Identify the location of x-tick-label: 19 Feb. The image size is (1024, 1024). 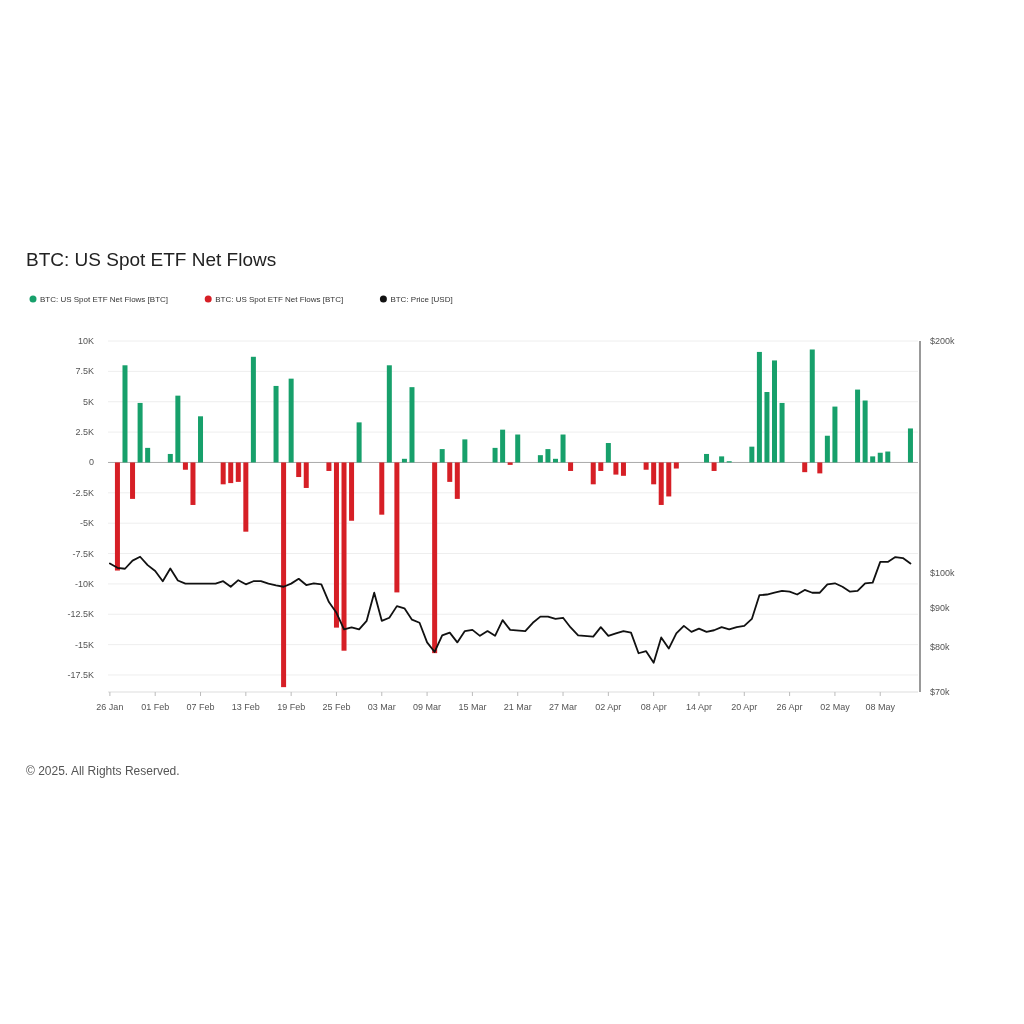
(291, 707).